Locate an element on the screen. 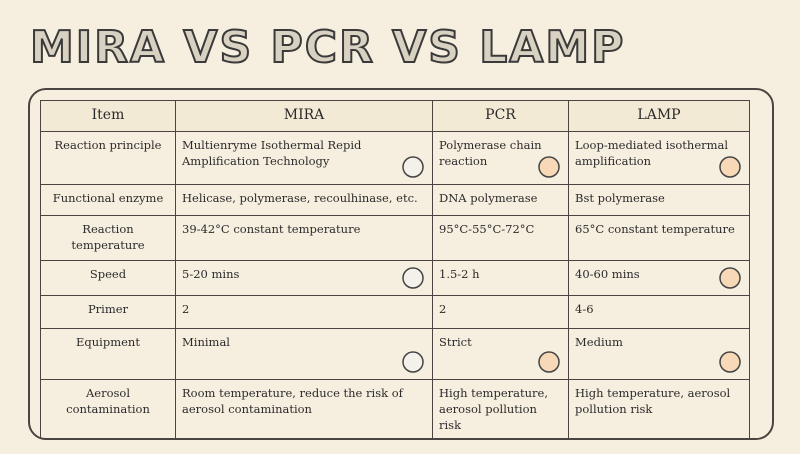 Image resolution: width=800 pixels, height=454 pixels. title: MIRA VS PCR VS LAMP is located at coordinates (327, 47).